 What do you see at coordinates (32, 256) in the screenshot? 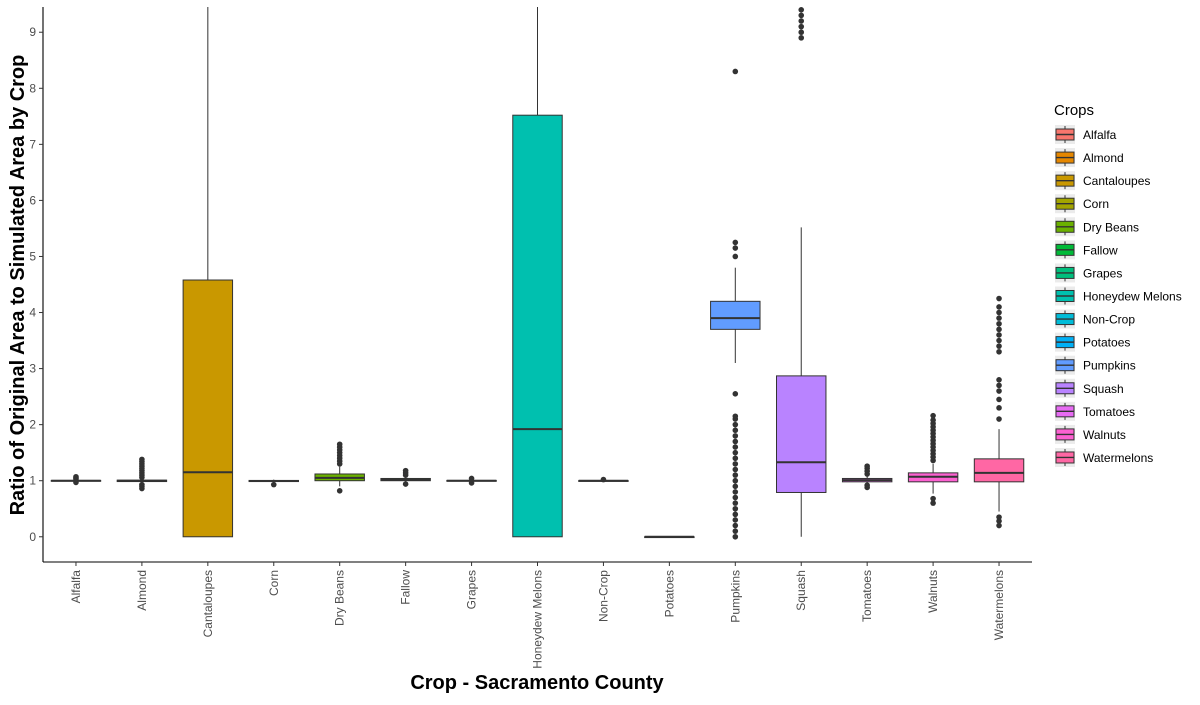
I see `y-tick-label: 5` at bounding box center [32, 256].